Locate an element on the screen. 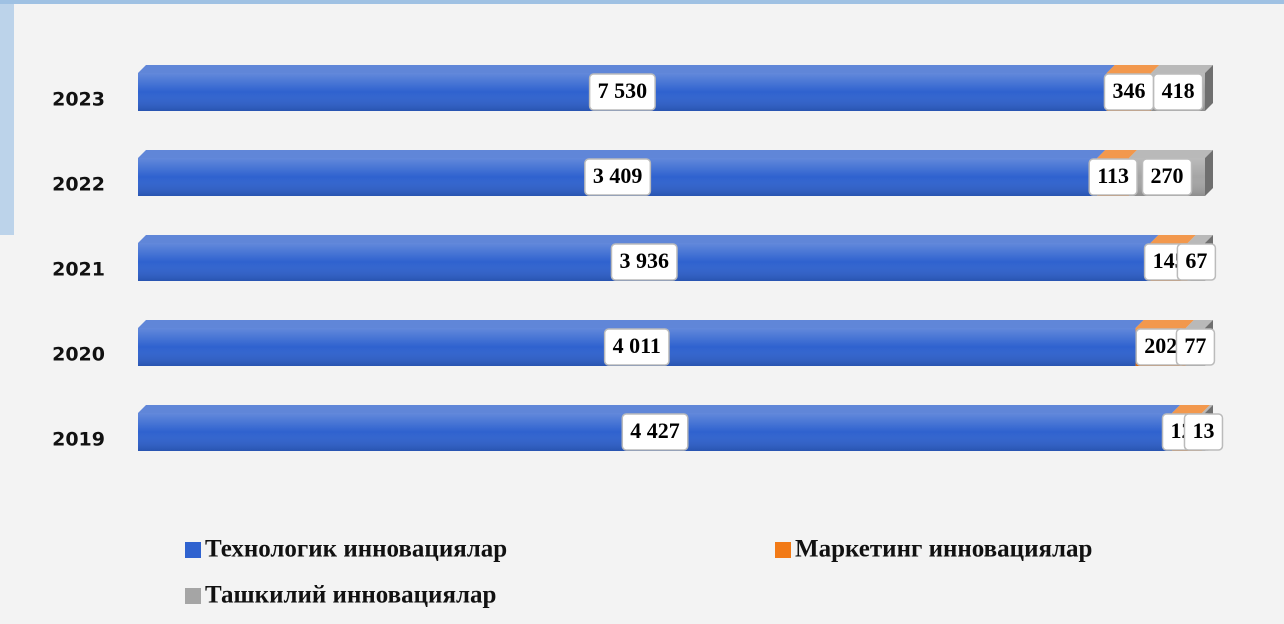 Image resolution: width=1284 pixels, height=624 pixels. data-label-text: 7 530 is located at coordinates (623, 90).